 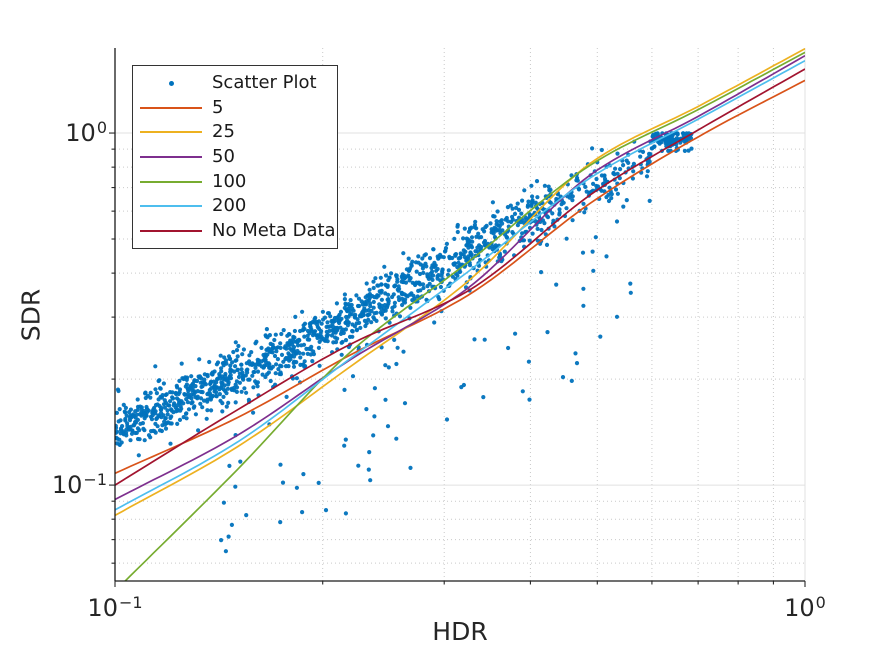 What do you see at coordinates (171, 83) in the screenshot?
I see `legend-dot-marker` at bounding box center [171, 83].